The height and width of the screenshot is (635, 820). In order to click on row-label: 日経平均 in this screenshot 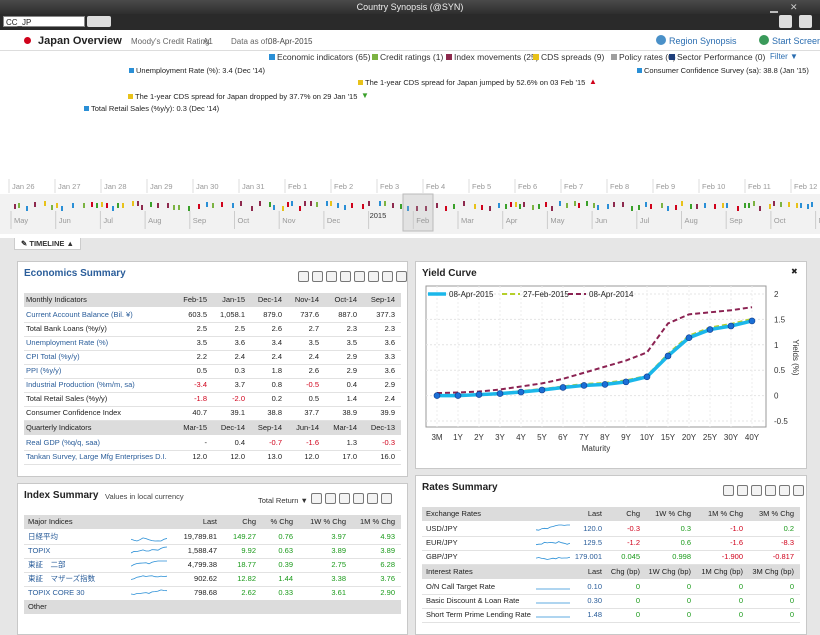, I will do `click(43, 536)`.